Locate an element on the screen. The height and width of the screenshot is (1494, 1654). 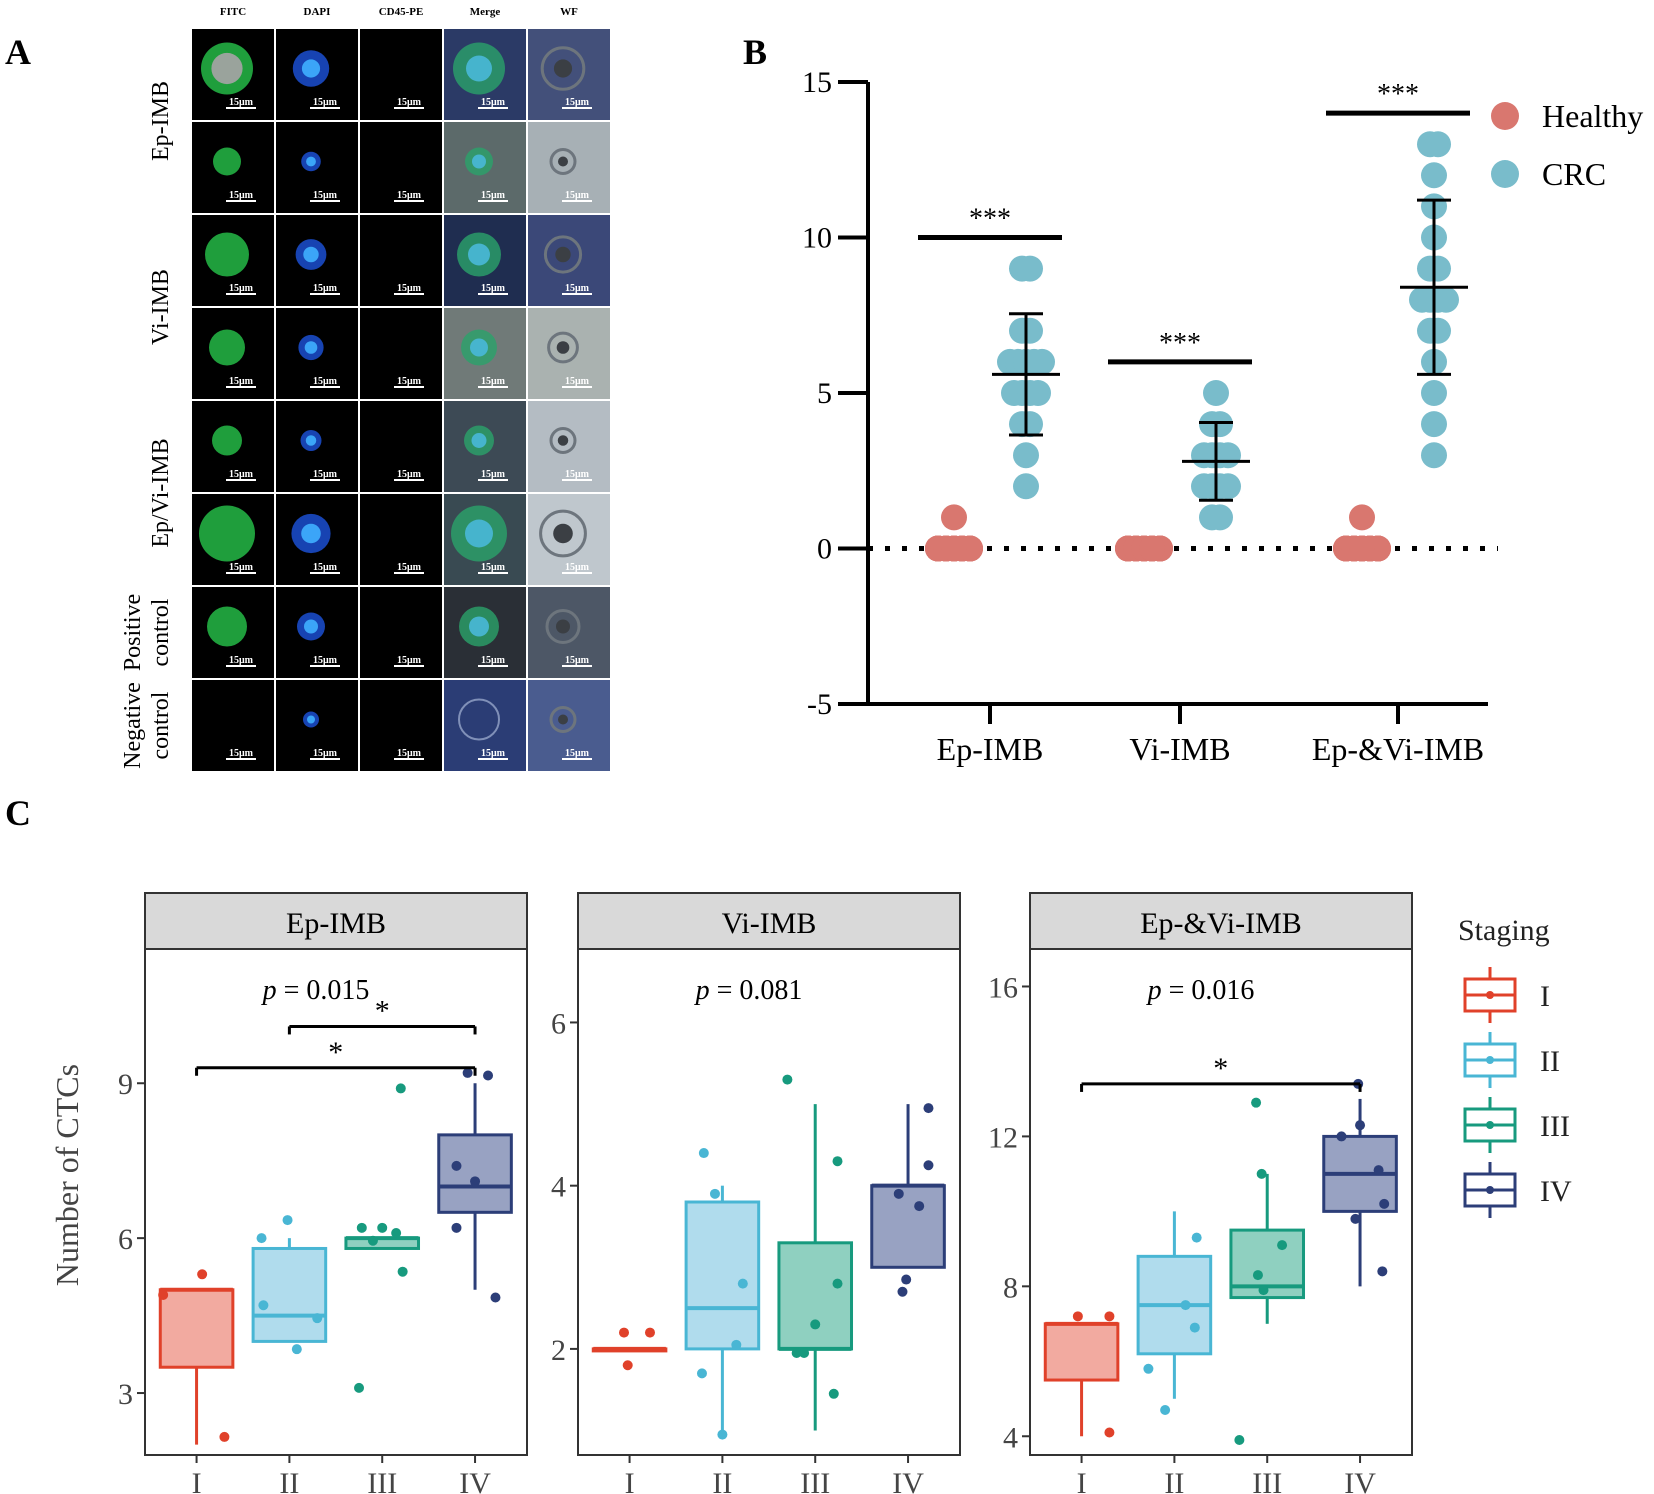
y-tick-label: 10 is located at coordinates (817, 238).